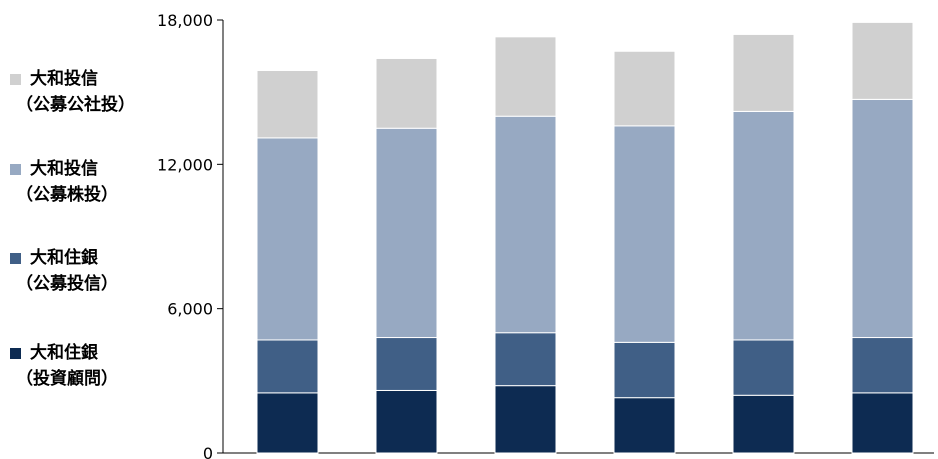  What do you see at coordinates (190, 309) in the screenshot?
I see `y-tick-label: 6,000` at bounding box center [190, 309].